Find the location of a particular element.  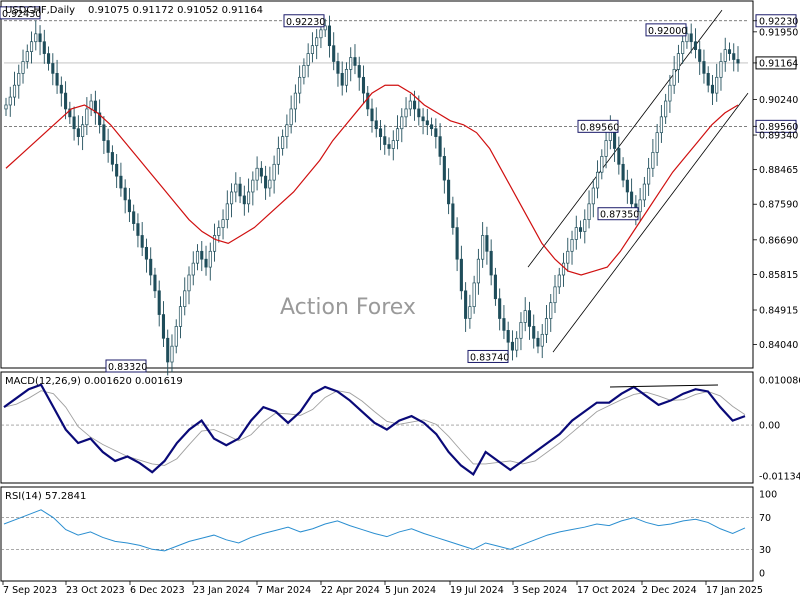

macd-axis: 0.010086 0.00 -0.011342 is located at coordinates (779, 428).